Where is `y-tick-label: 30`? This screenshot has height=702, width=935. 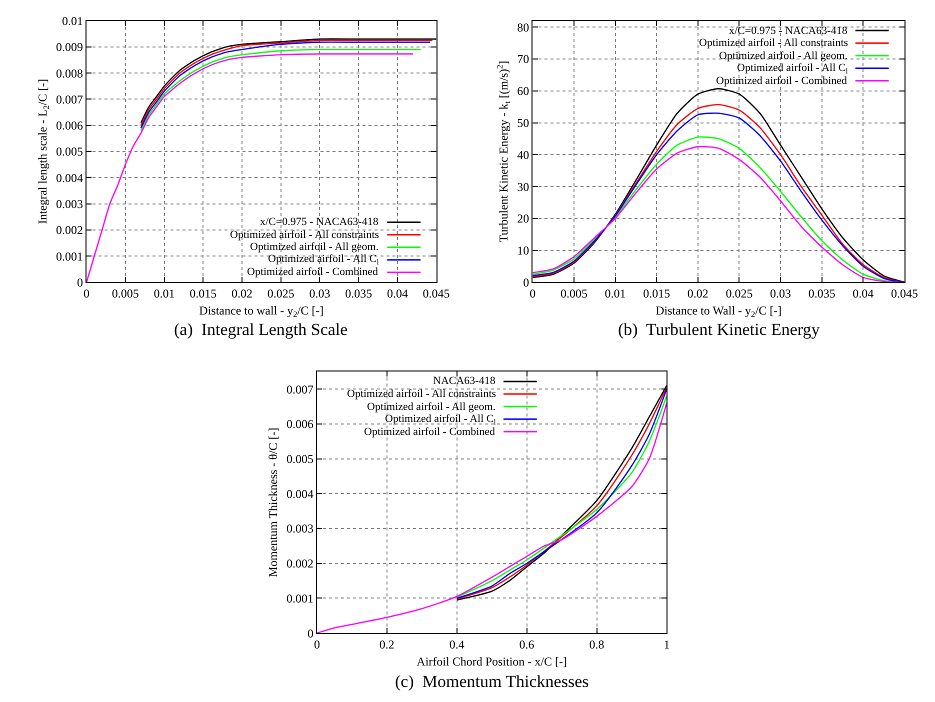 y-tick-label: 30 is located at coordinates (523, 187).